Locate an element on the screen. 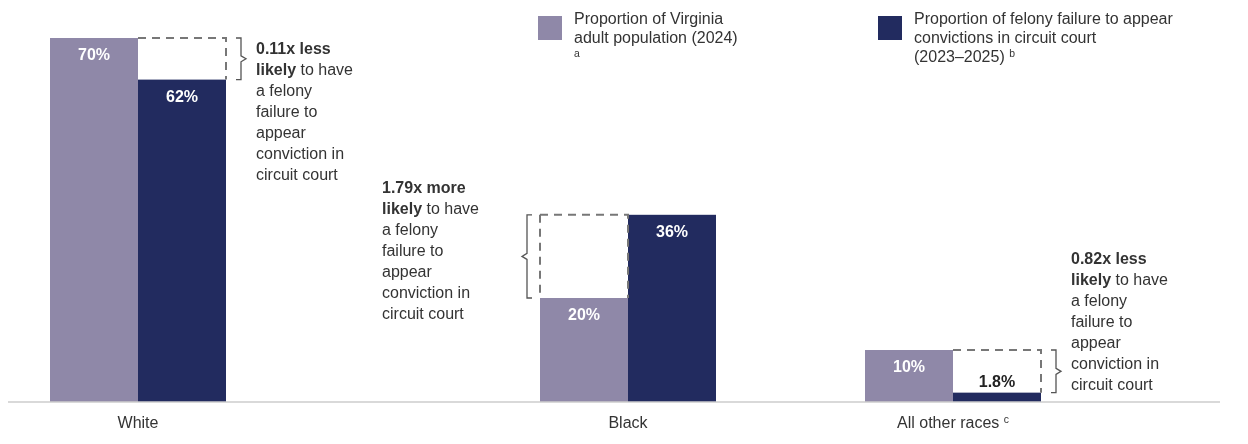 The image size is (1248, 444). data-label: 36% is located at coordinates (672, 231).